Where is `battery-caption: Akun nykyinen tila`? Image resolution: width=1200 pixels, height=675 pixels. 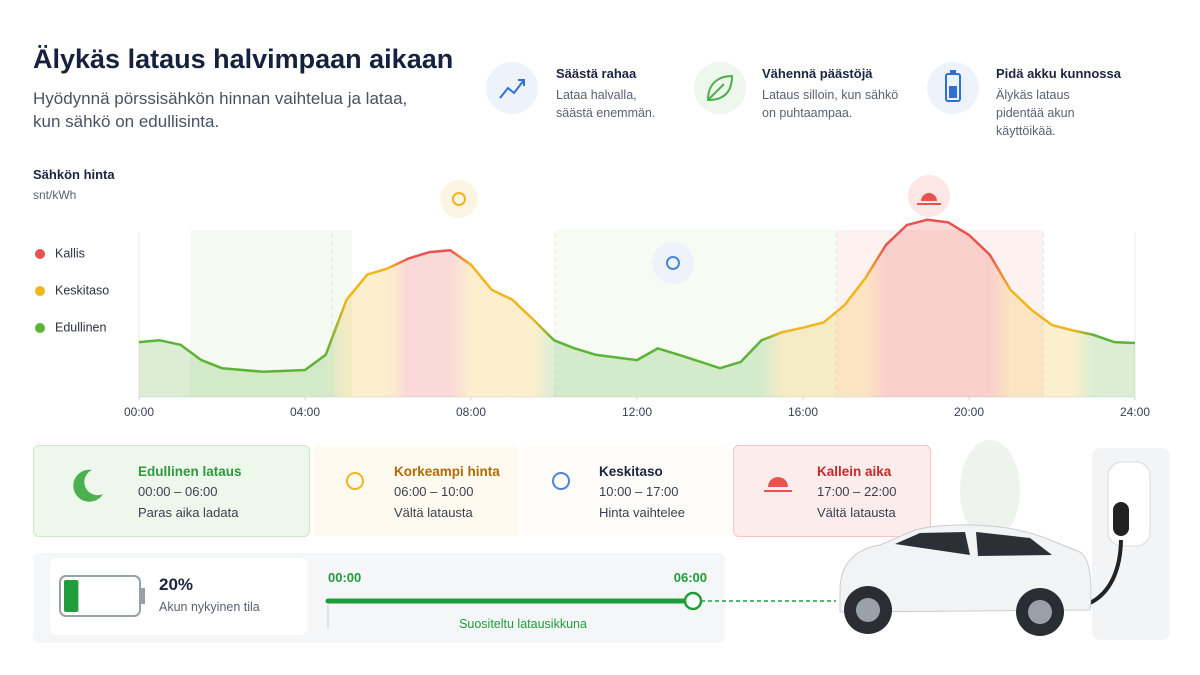
battery-caption: Akun nykyinen tila is located at coordinates (209, 607).